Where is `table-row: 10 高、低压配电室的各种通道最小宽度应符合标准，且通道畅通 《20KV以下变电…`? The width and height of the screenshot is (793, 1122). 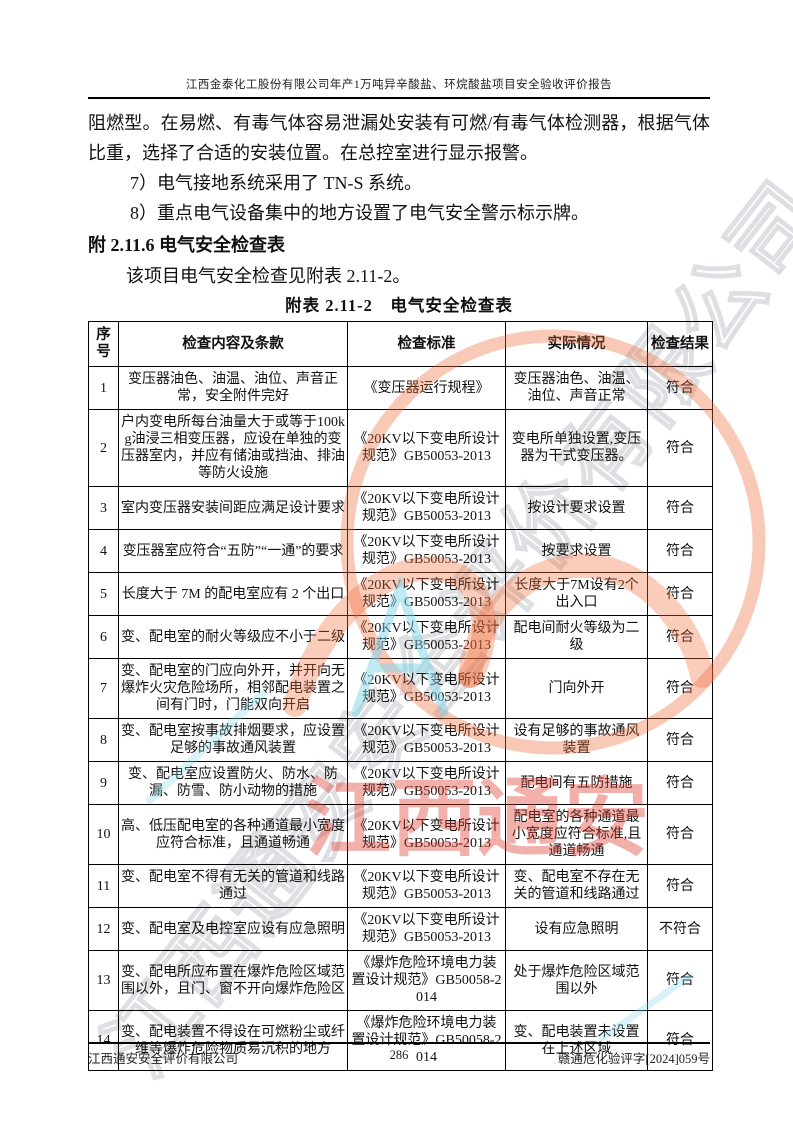 table-row: 10 高、低压配电室的各种通道最小宽度应符合标准，且通道畅通 《20KV以下变电… is located at coordinates (400, 834).